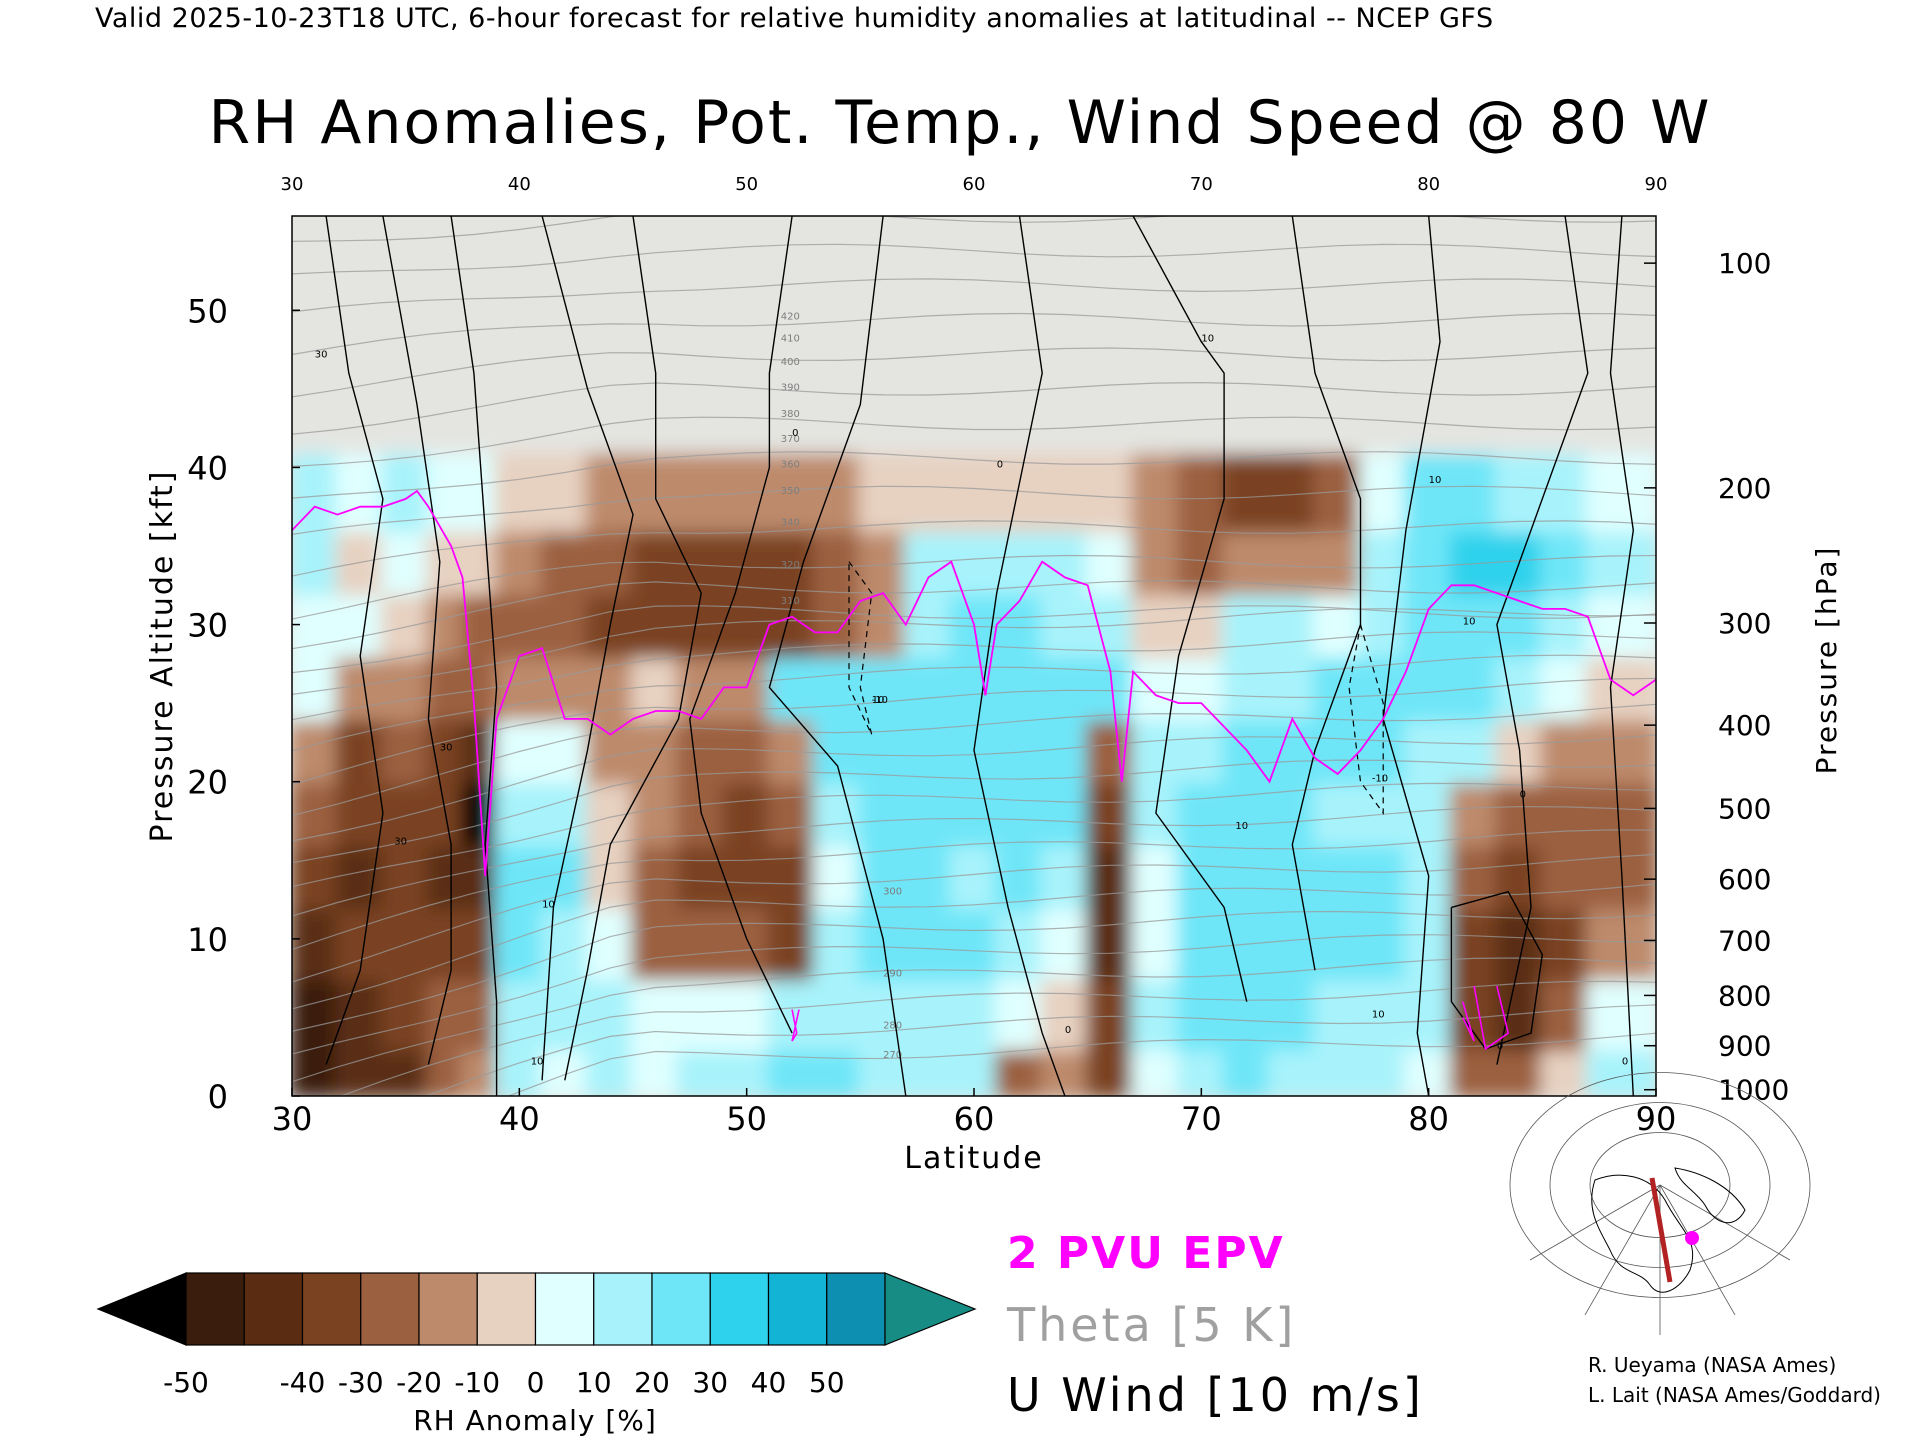  Describe the element at coordinates (790, 565) in the screenshot. I see `theta-contour-label: 320` at that location.